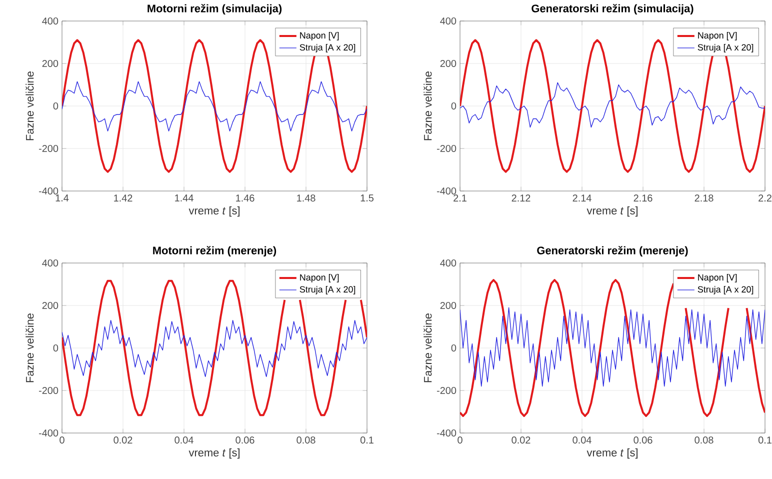  What do you see at coordinates (704, 198) in the screenshot?
I see `x-tick-label: 2.18` at bounding box center [704, 198].